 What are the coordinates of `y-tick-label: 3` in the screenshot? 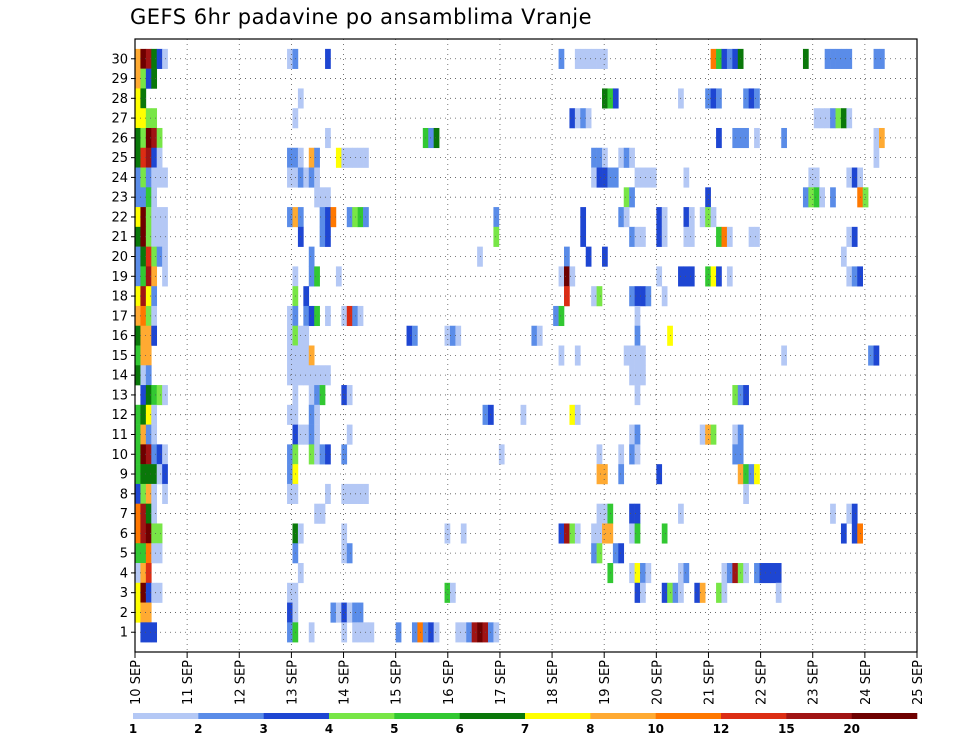 It's located at (124, 593).